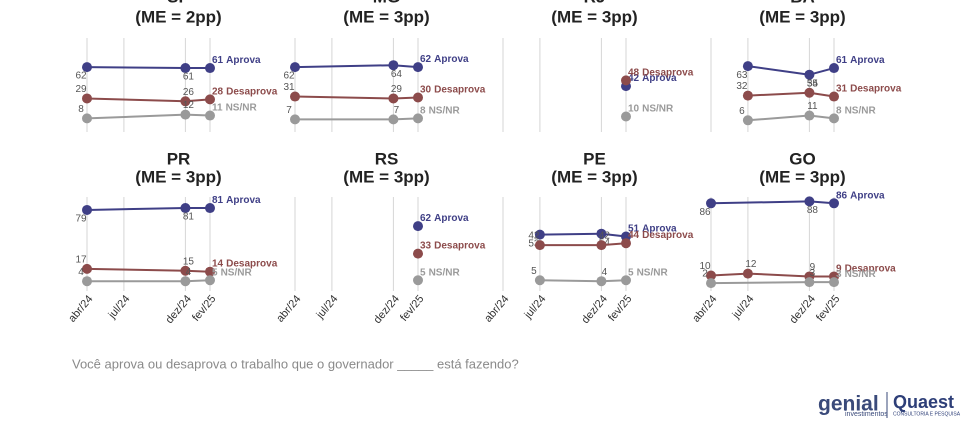 This screenshot has width=971, height=439. What do you see at coordinates (534, 243) in the screenshot?
I see `point-label: 53` at bounding box center [534, 243].